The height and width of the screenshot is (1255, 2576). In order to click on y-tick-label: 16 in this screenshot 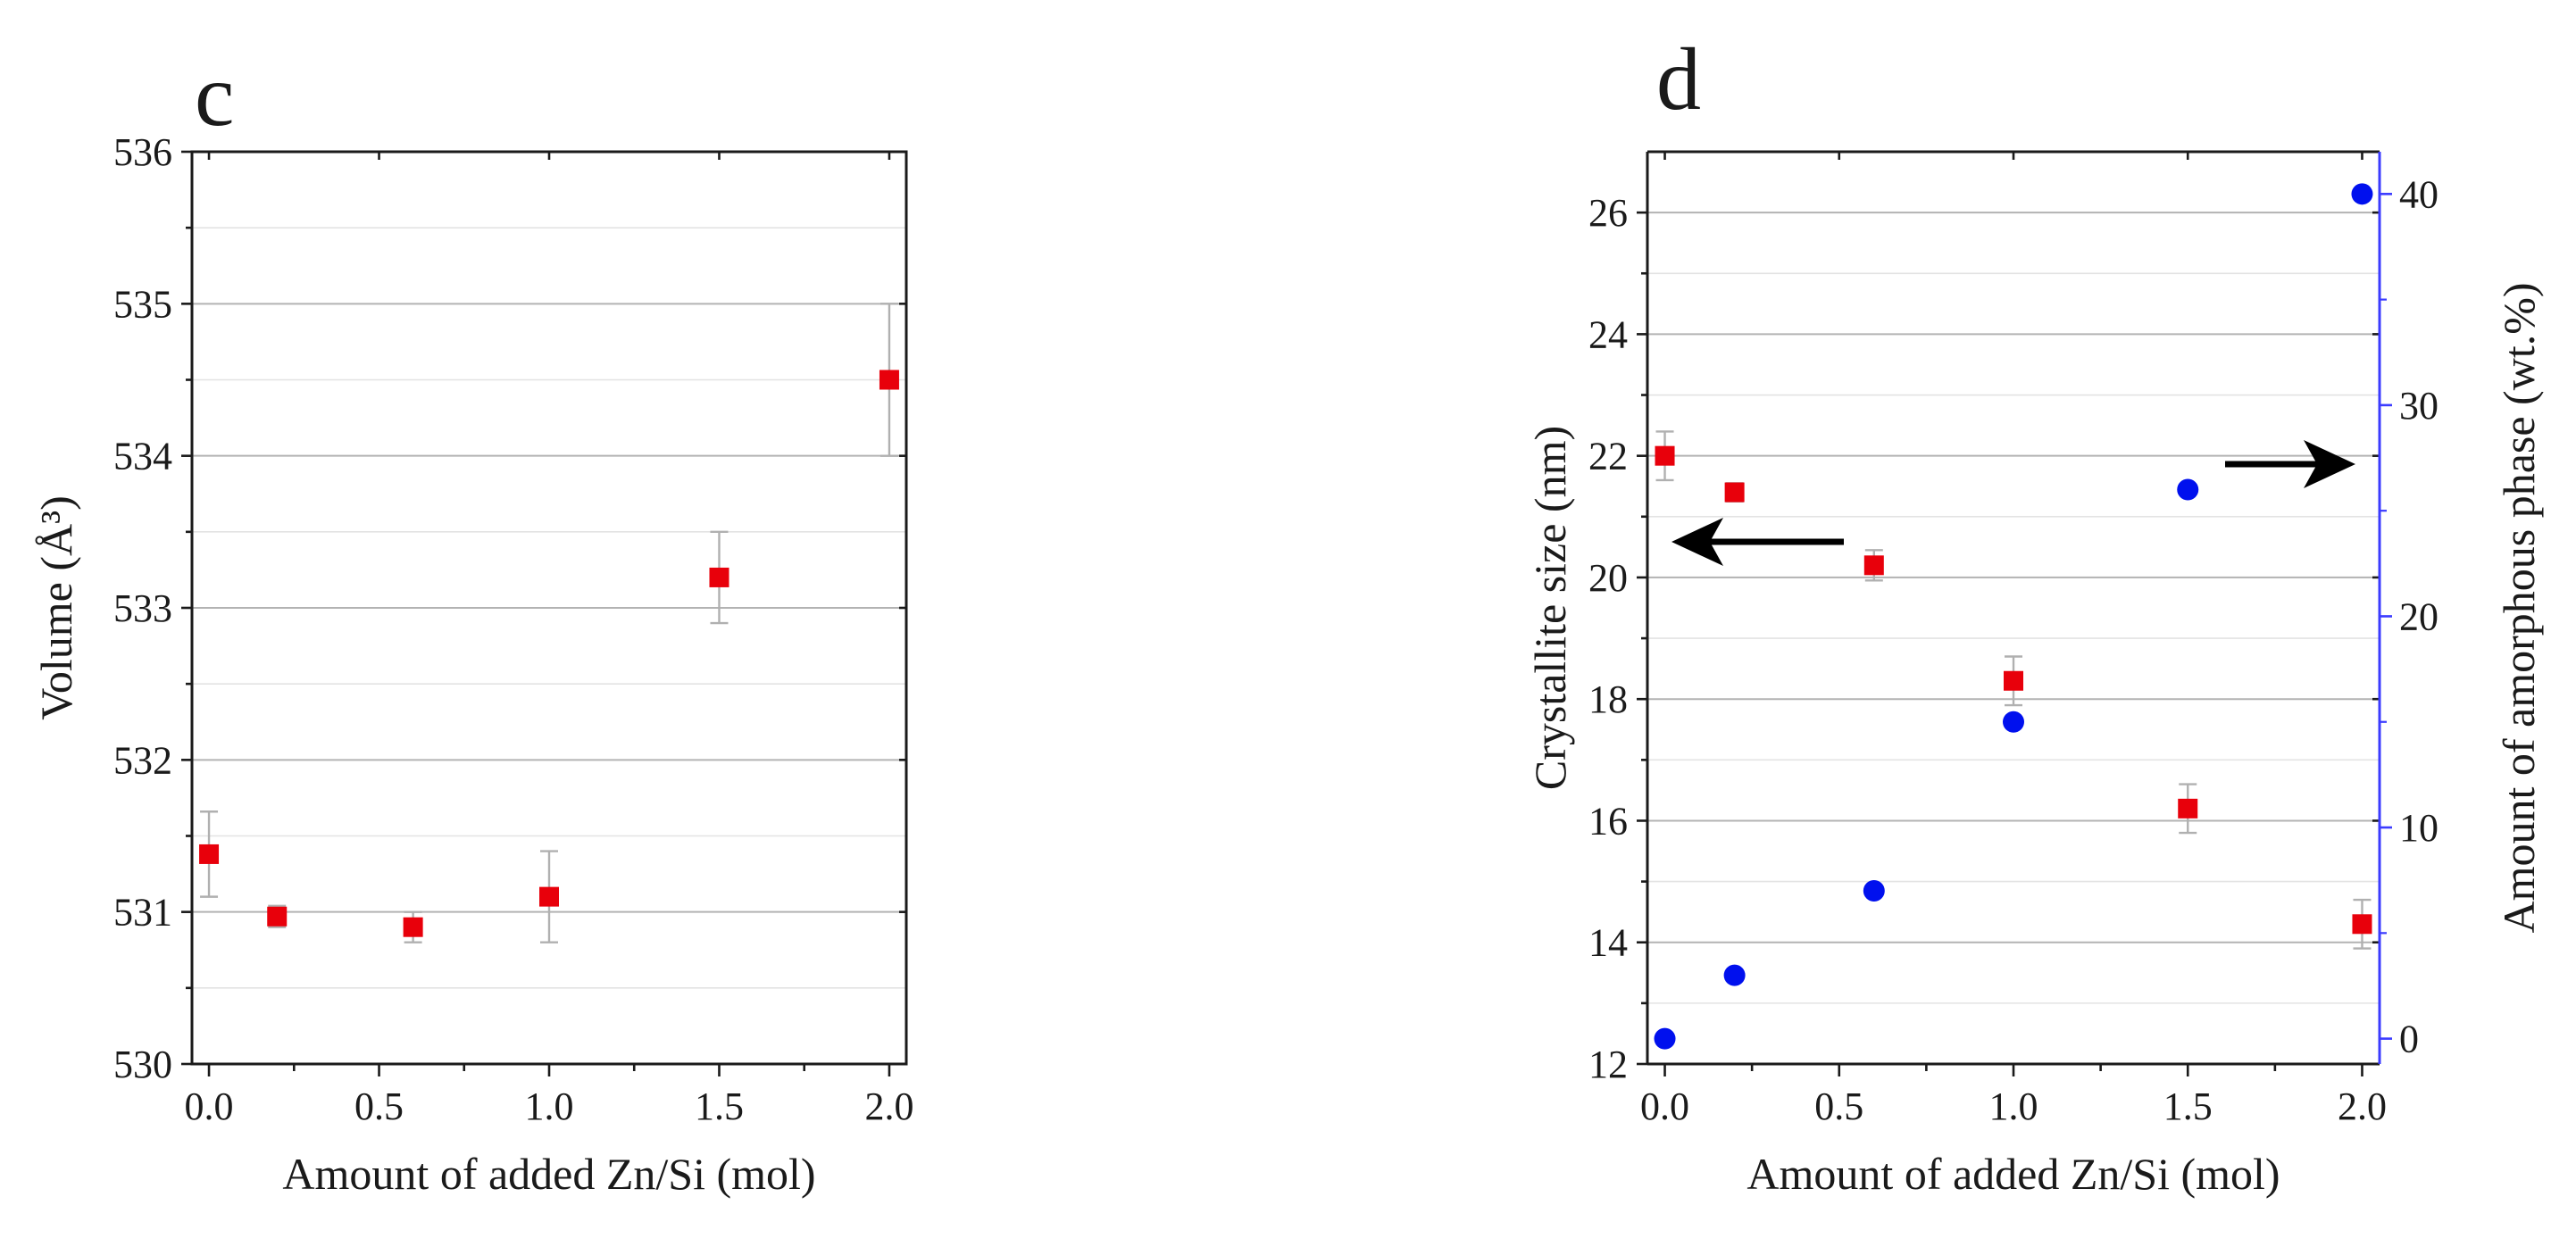, I will do `click(1608, 821)`.